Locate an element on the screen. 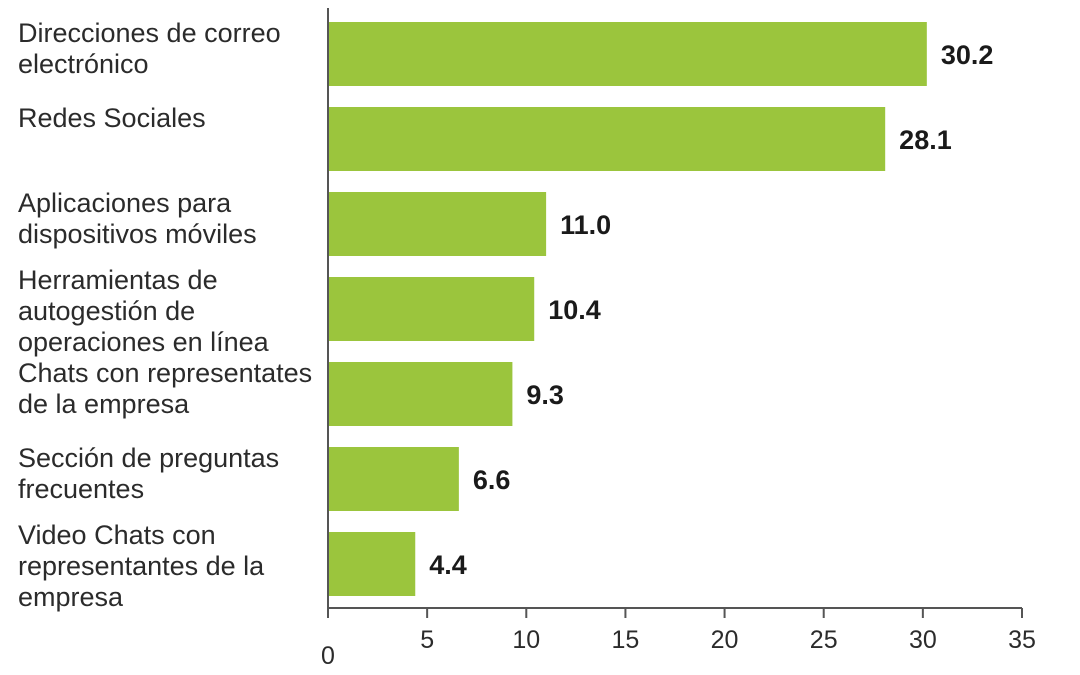 Image resolution: width=1080 pixels, height=675 pixels. category-label-line: frecuentes is located at coordinates (81, 489).